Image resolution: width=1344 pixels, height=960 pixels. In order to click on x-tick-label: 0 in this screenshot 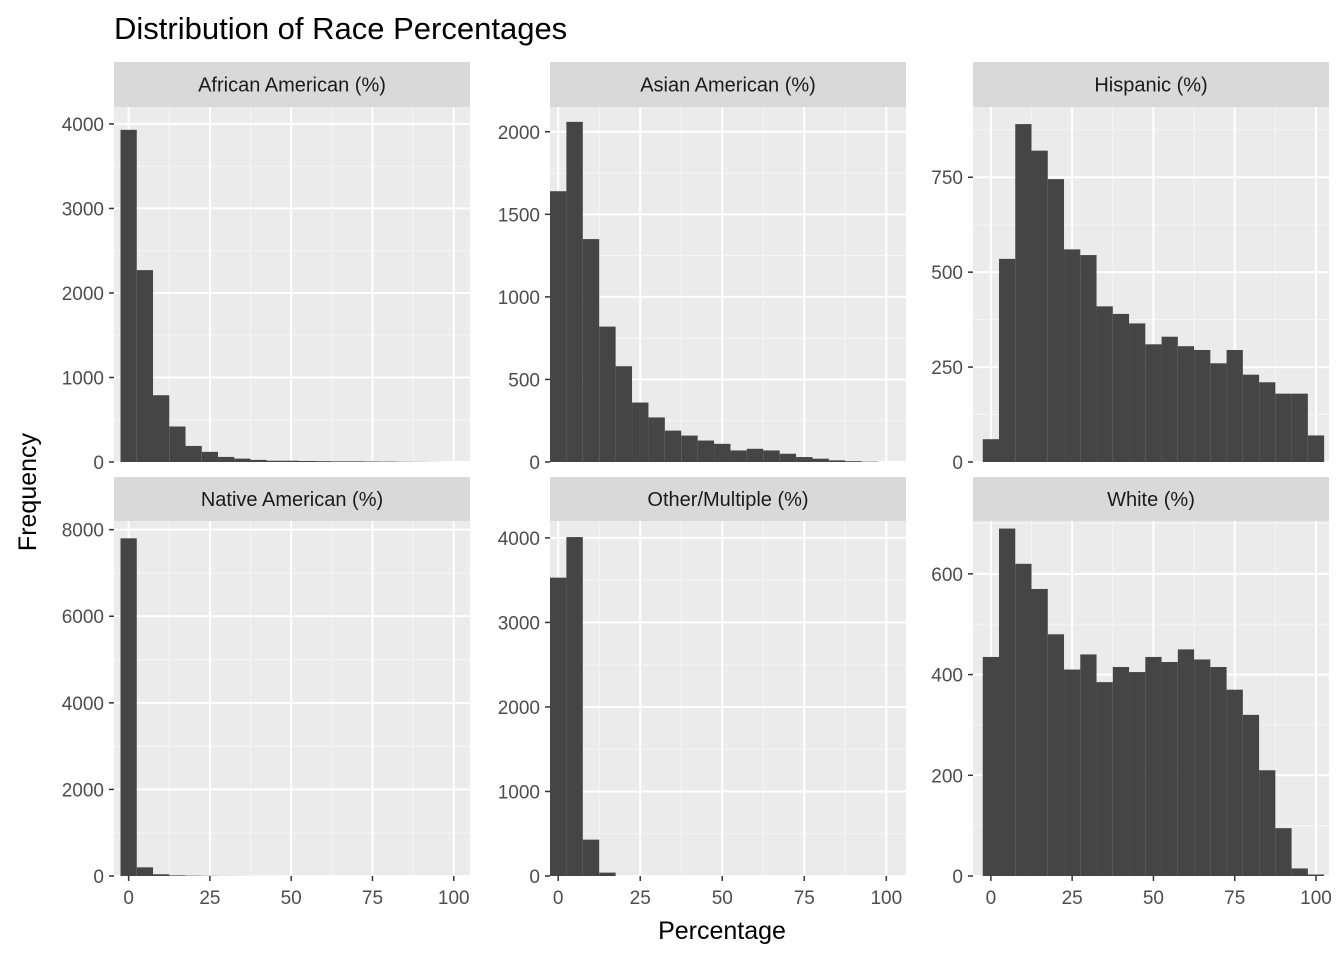, I will do `click(558, 898)`.